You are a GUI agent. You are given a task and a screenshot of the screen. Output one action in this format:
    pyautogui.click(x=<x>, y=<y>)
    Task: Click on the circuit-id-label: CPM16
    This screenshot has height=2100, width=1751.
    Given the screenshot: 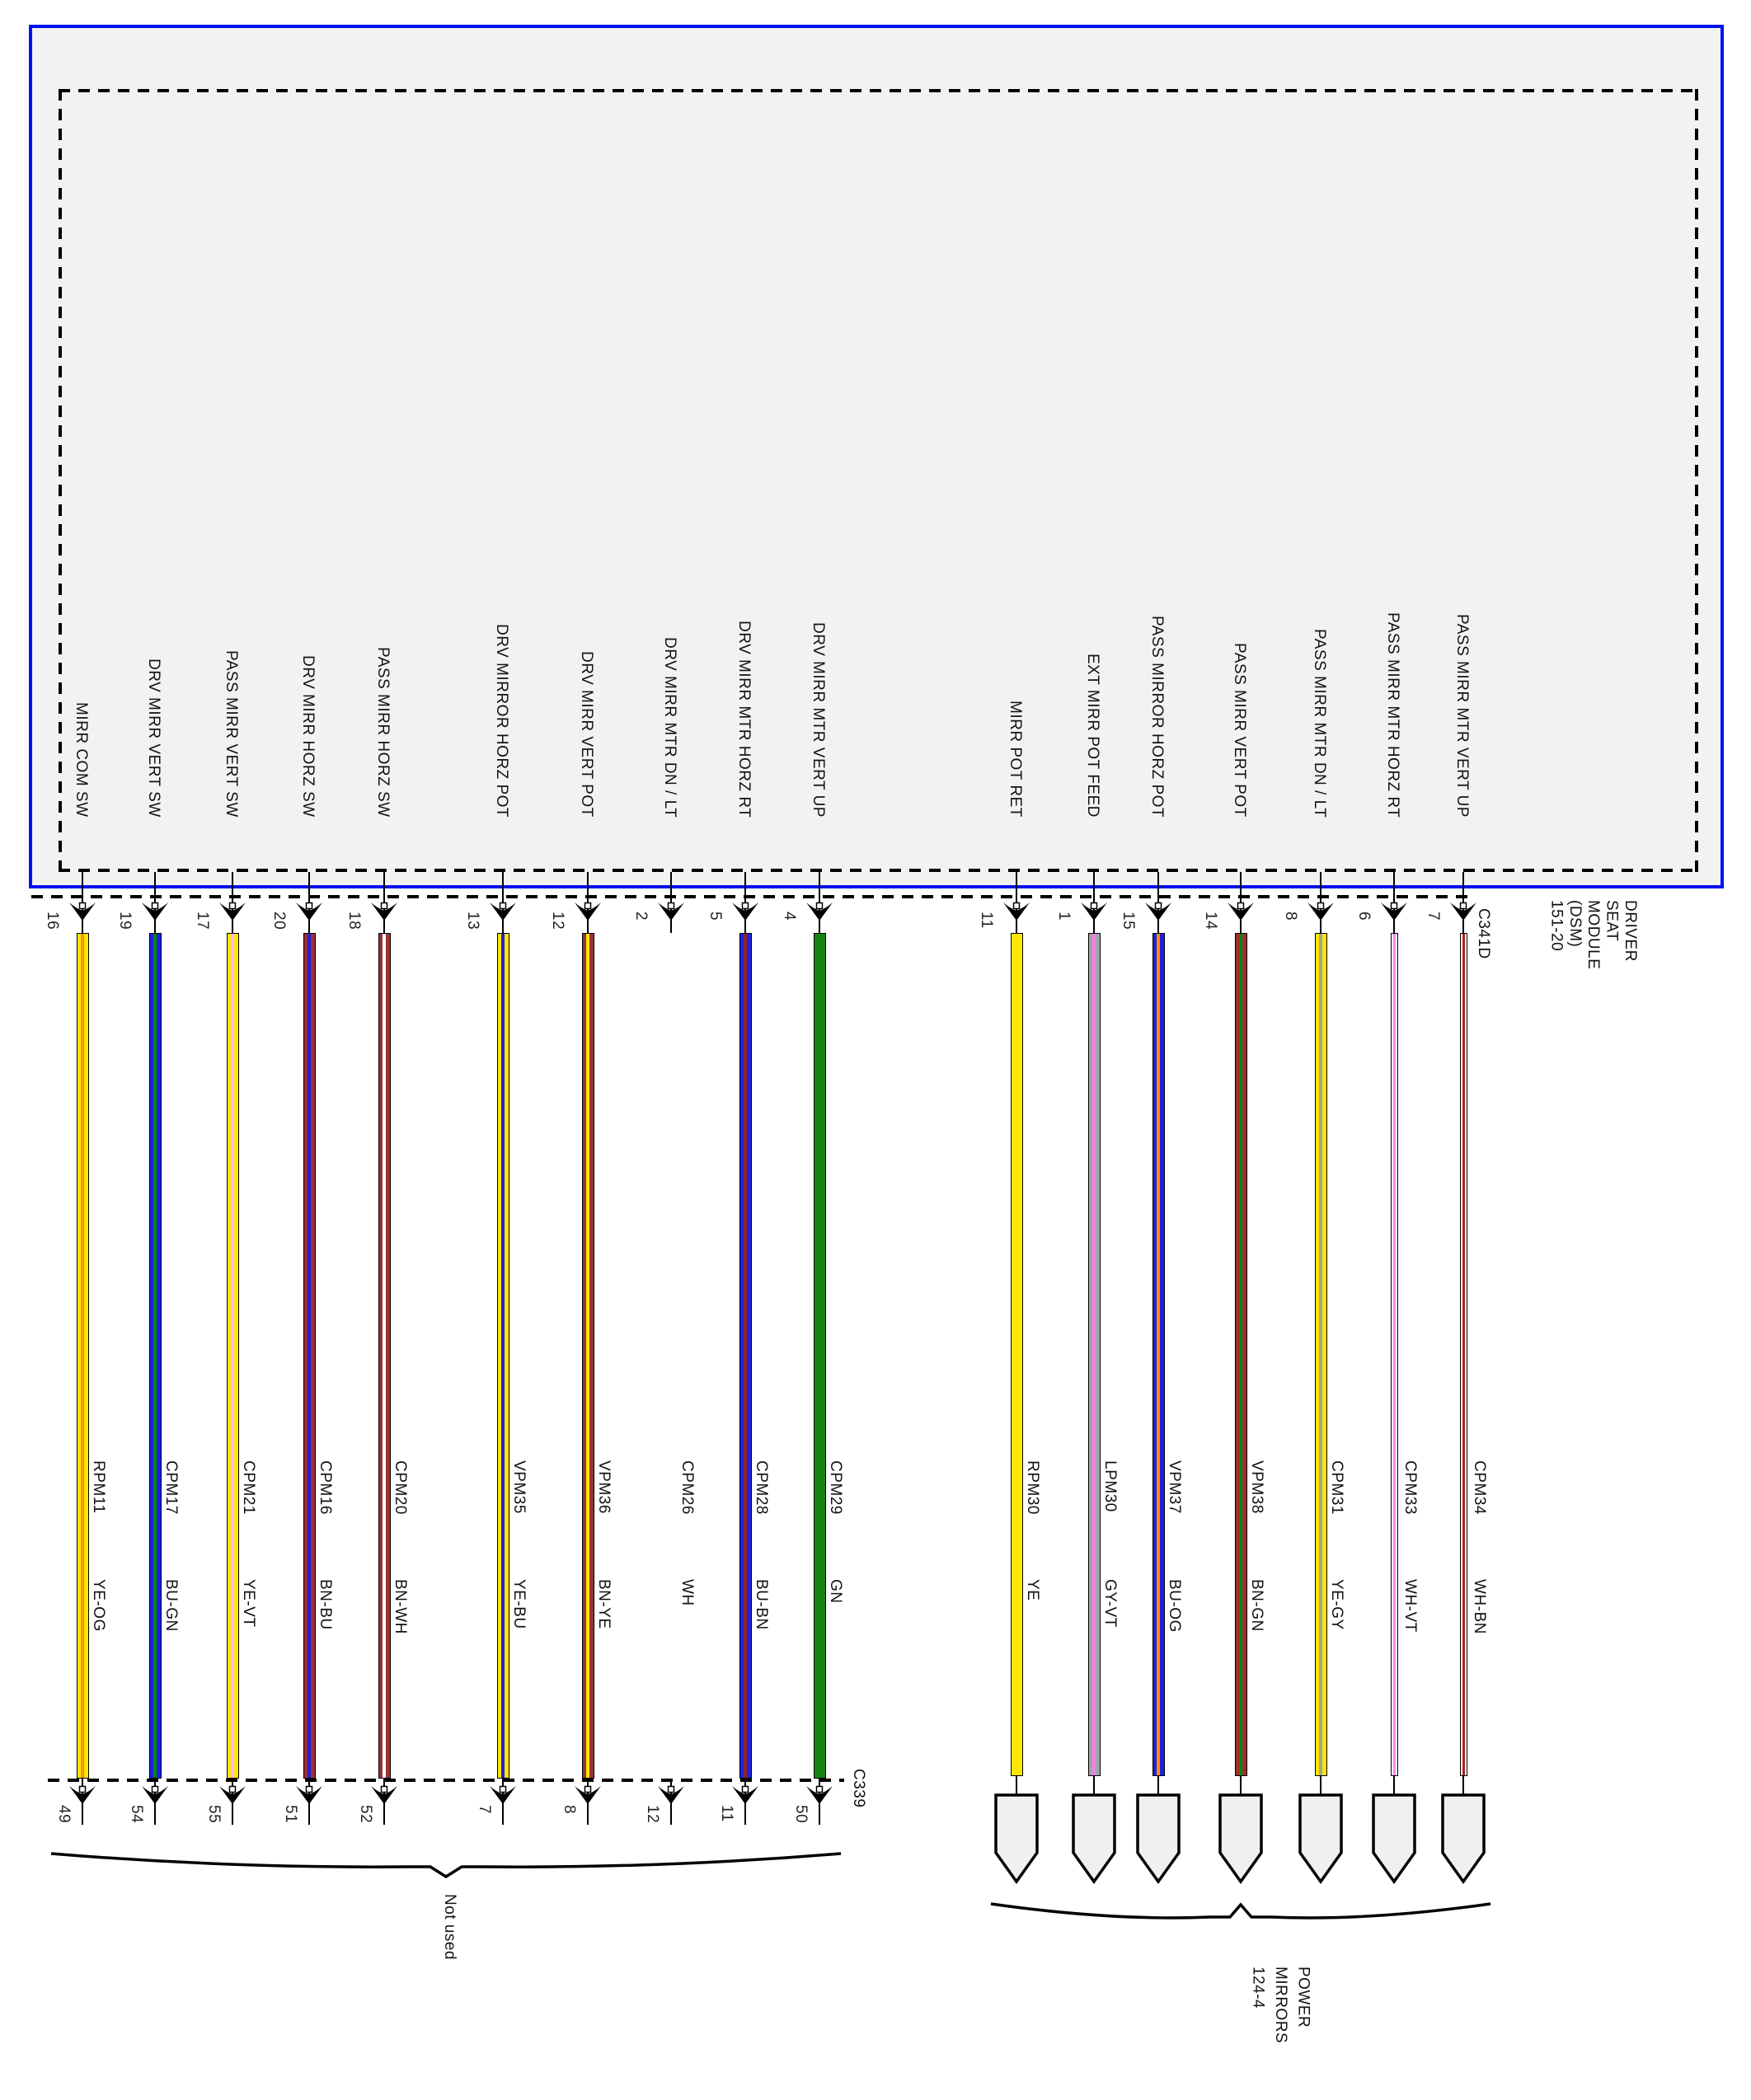 What is the action you would take?
    pyautogui.click(x=325, y=1487)
    